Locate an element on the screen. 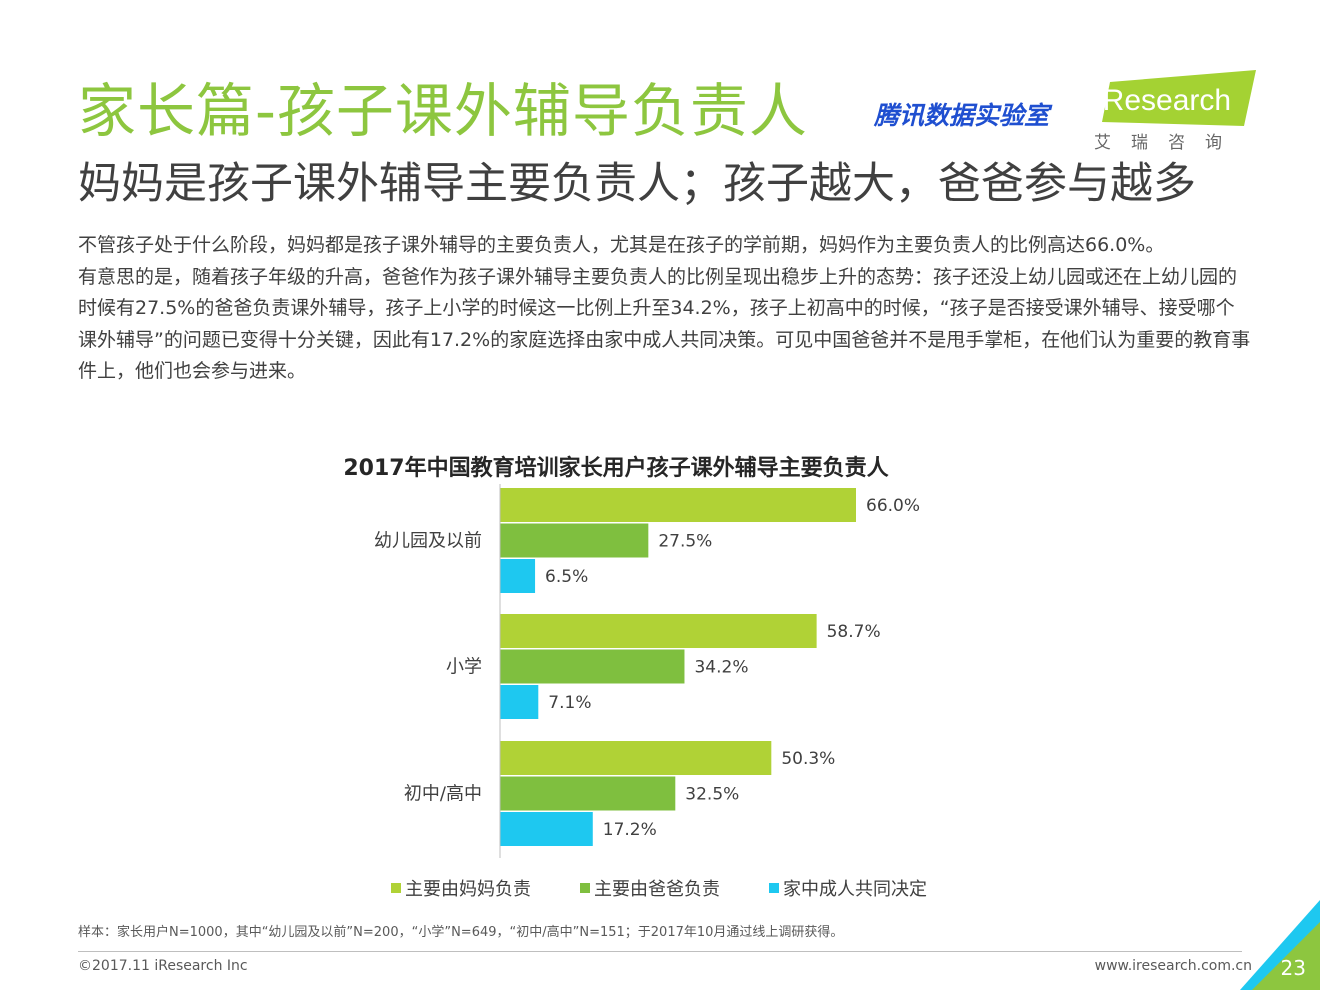  partner-brand-logo: 腾讯数据实验室 is located at coordinates (962, 115).